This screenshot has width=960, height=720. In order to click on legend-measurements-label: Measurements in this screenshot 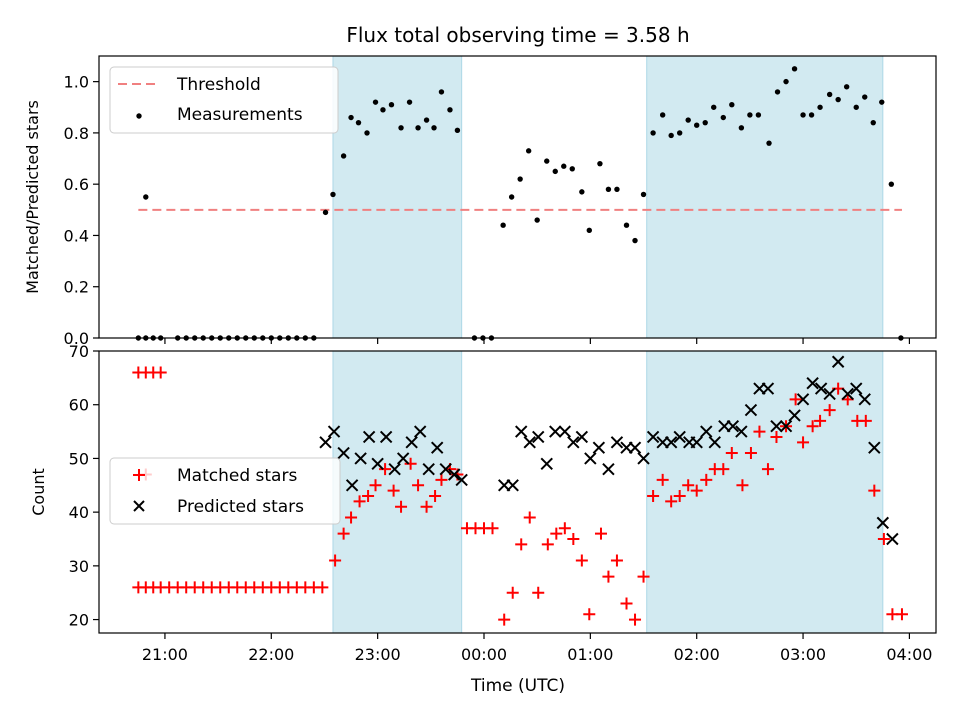, I will do `click(240, 115)`.